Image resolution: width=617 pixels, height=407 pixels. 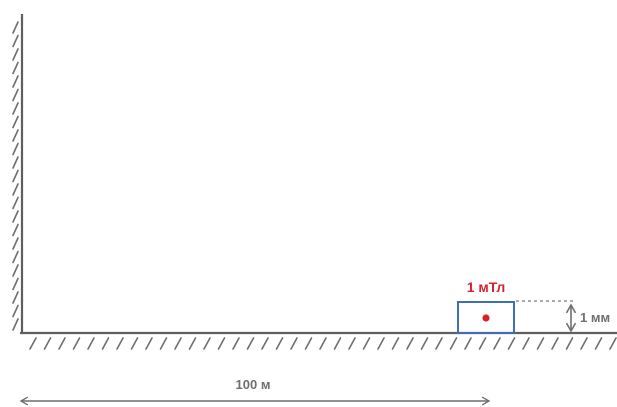 What do you see at coordinates (486, 287) in the screenshot?
I see `field-label: 1 мТл` at bounding box center [486, 287].